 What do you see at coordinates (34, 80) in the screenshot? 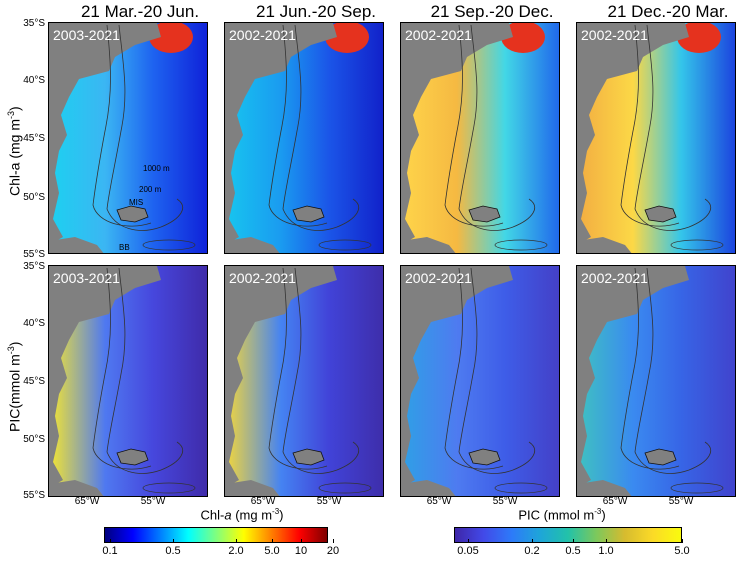
I see `lat-tick-40-row1: 40°S` at bounding box center [34, 80].